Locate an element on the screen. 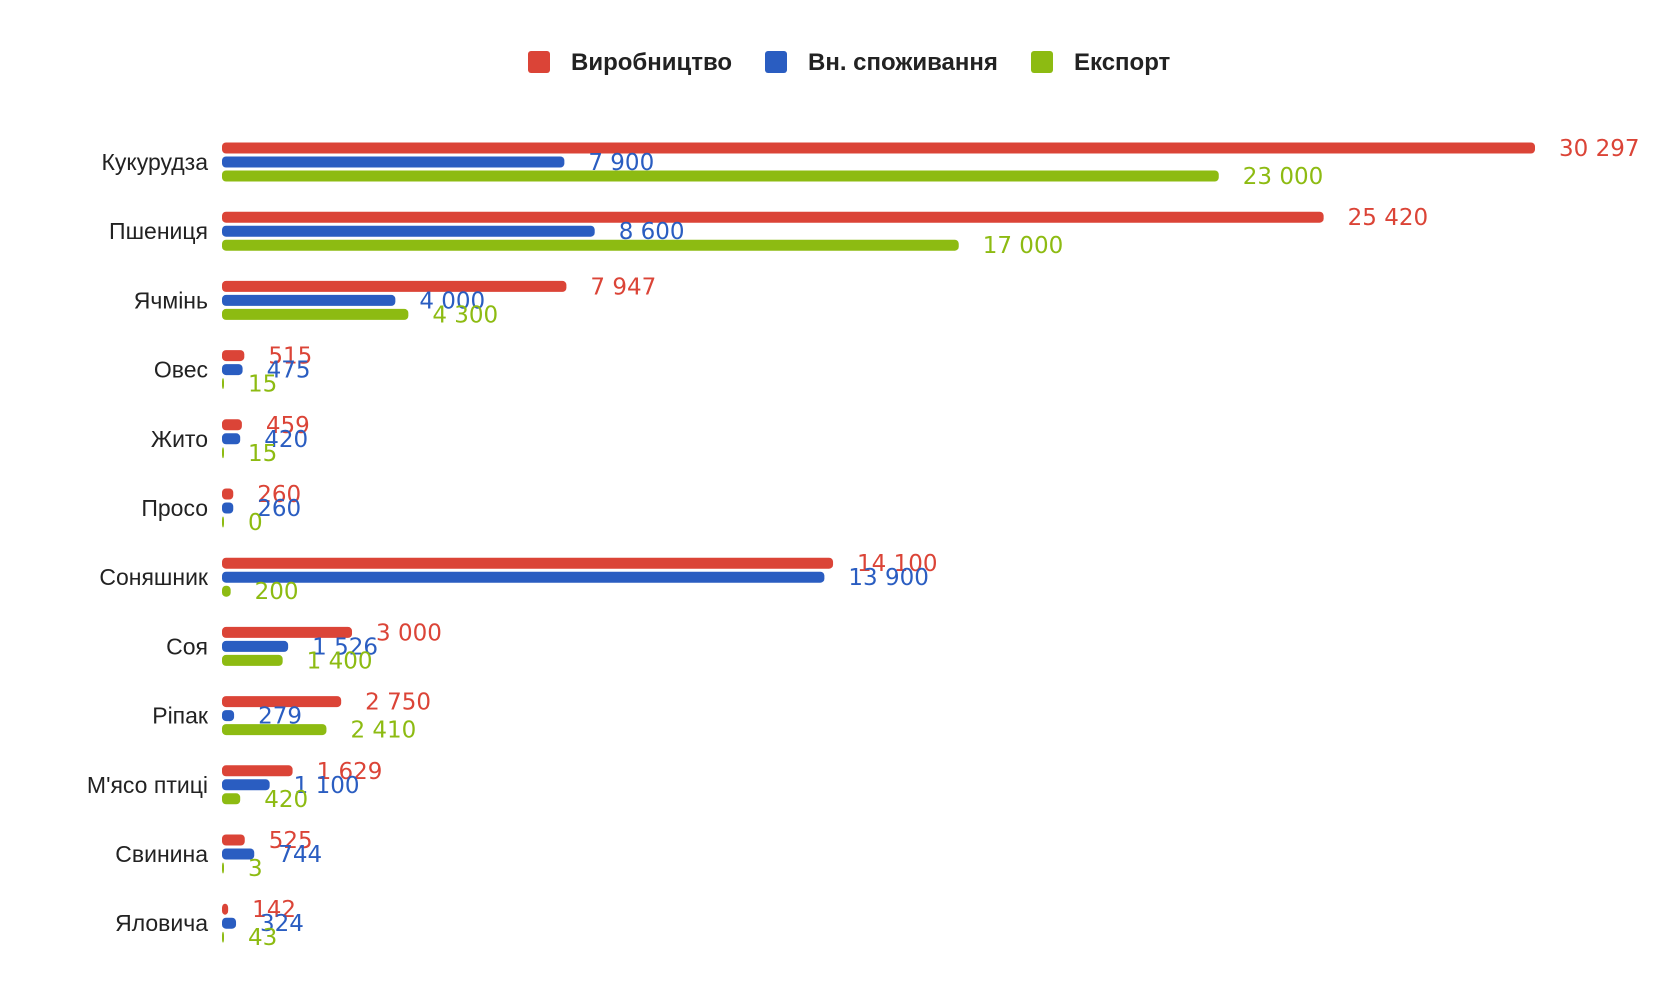  category-label: Ячмінь is located at coordinates (171, 300).